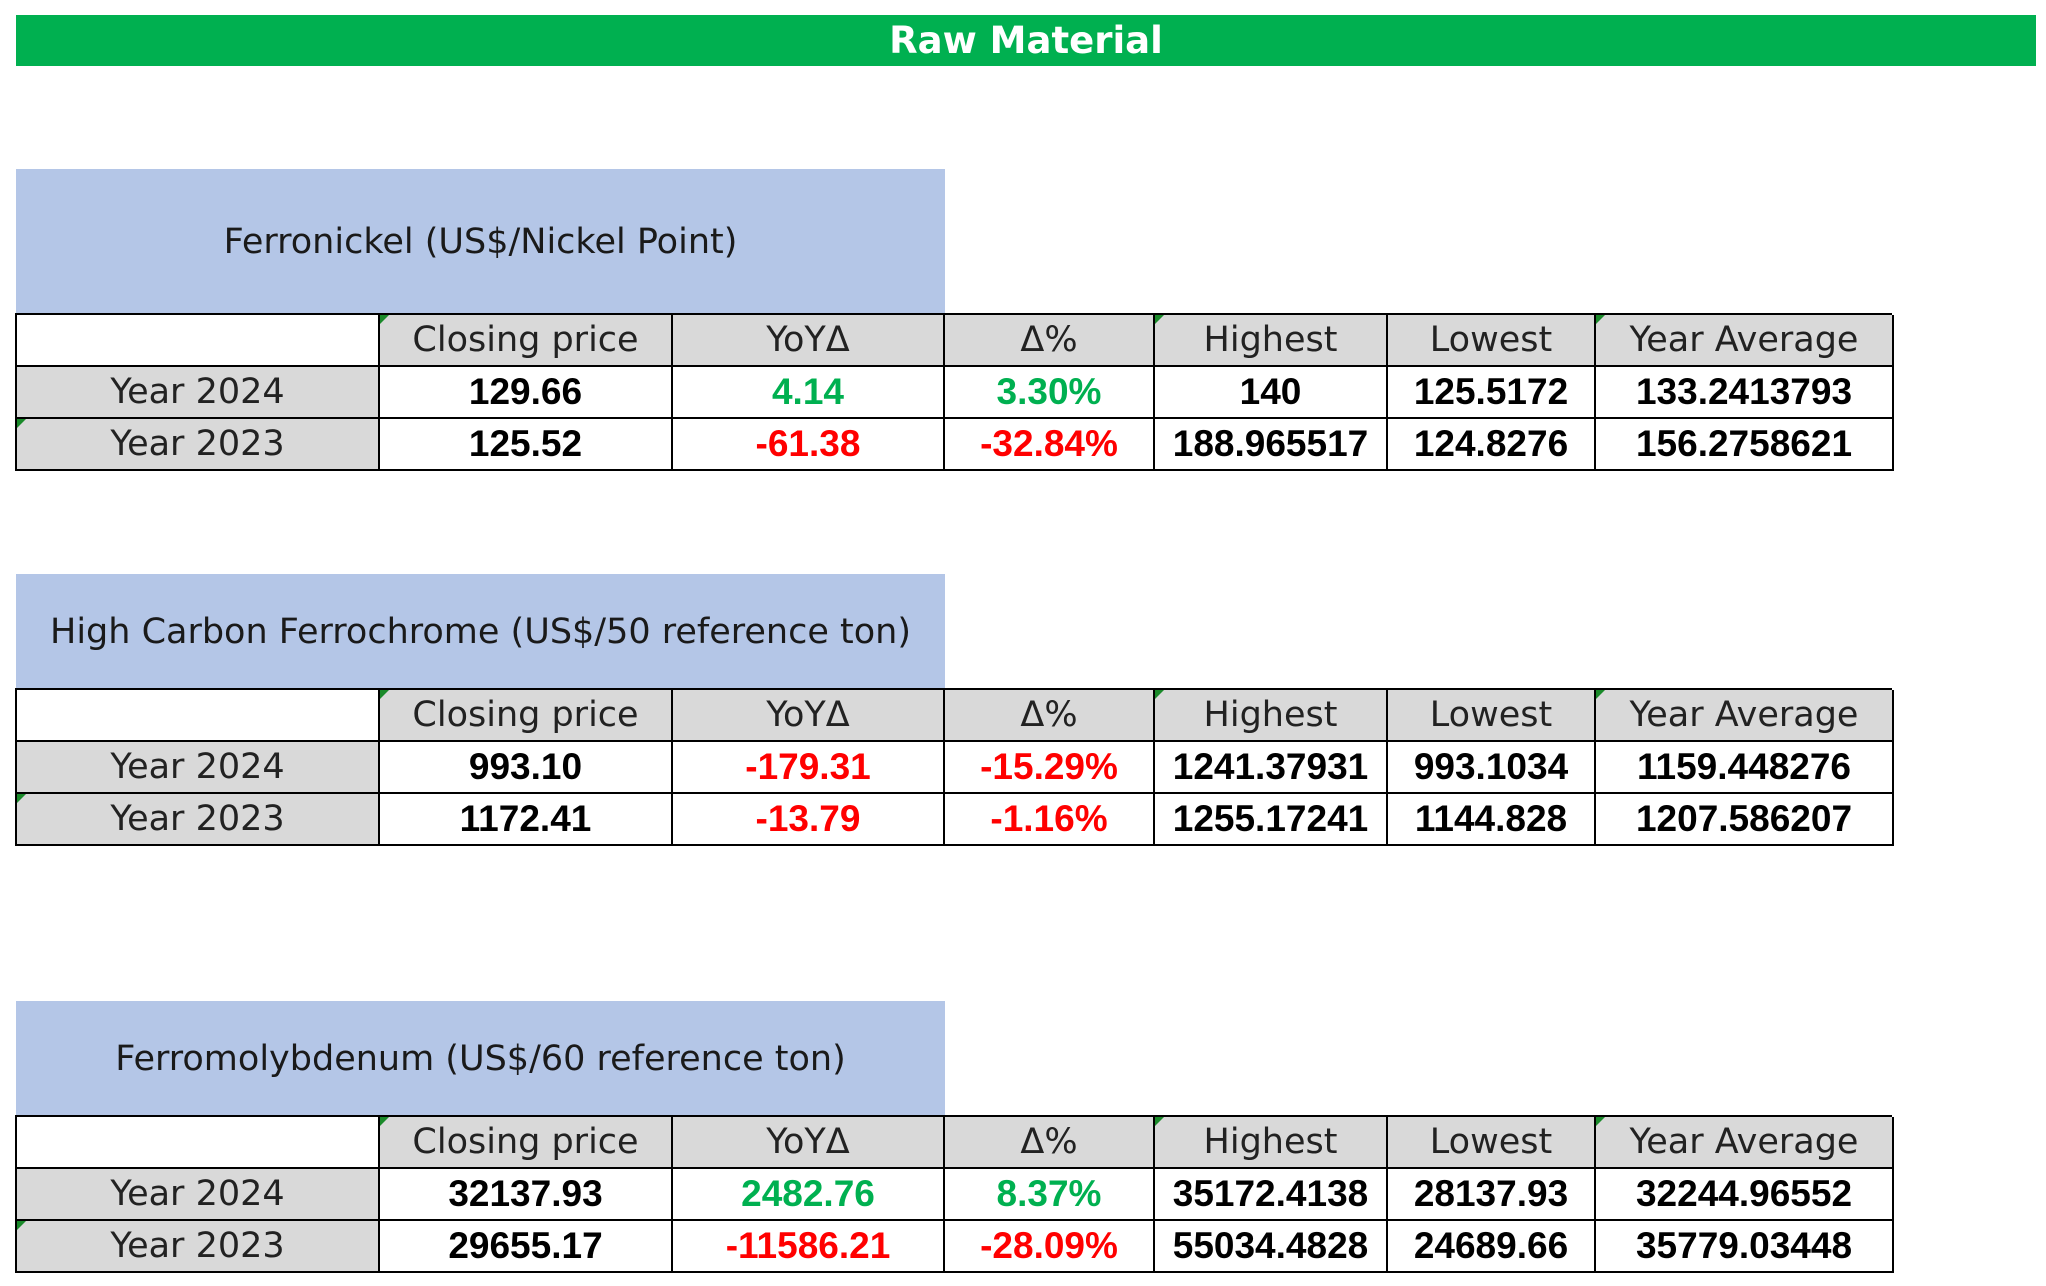 This screenshot has height=1286, width=2046. I want to click on yoy-2023: -13.79, so click(809, 820).